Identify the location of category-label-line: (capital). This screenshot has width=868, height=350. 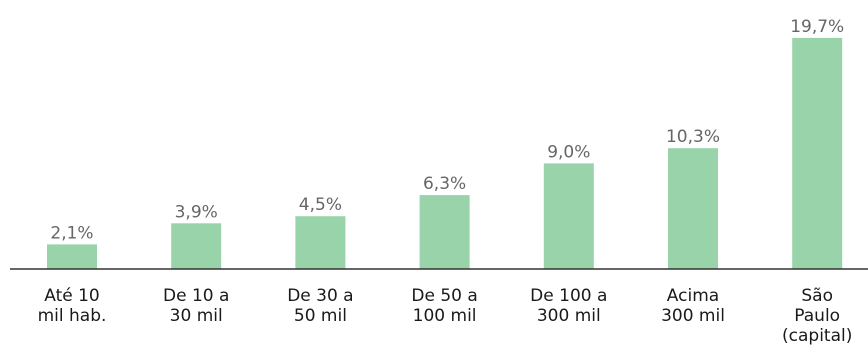
(817, 336).